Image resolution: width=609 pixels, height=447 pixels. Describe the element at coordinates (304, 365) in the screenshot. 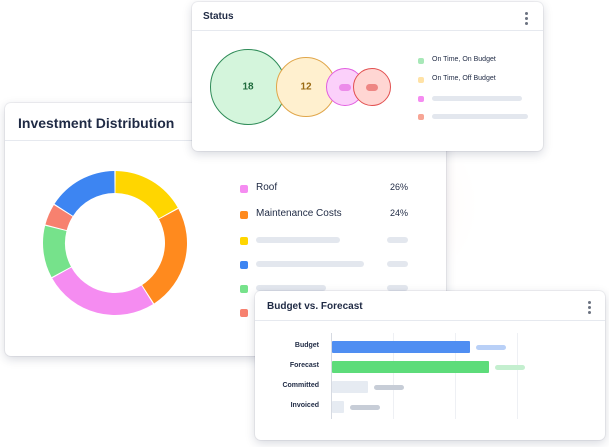

I see `bar-category-label: Forecast` at that location.